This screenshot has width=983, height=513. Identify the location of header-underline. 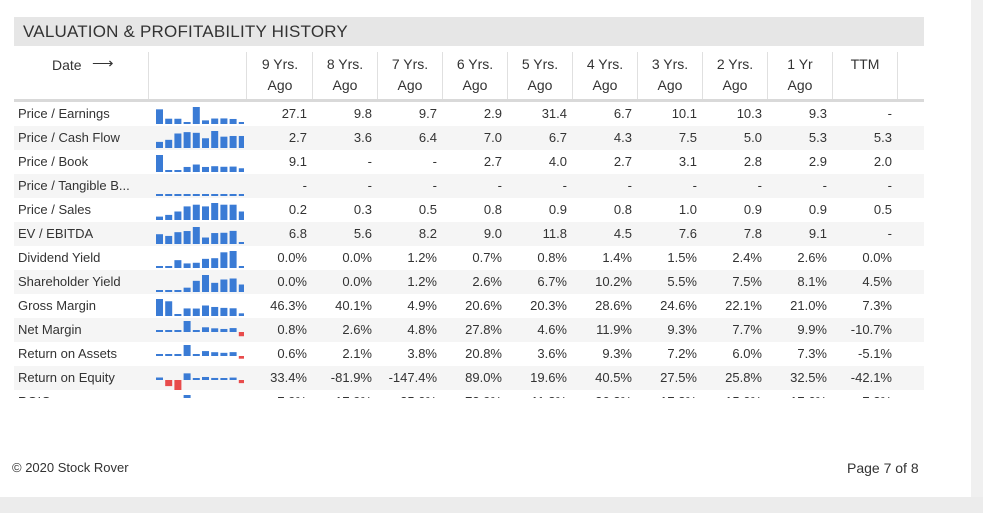
(469, 100).